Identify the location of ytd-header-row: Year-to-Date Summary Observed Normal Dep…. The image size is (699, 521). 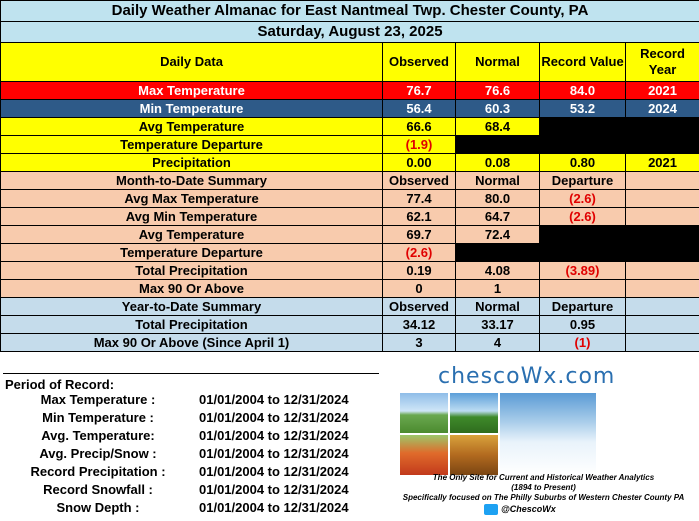
(350, 307).